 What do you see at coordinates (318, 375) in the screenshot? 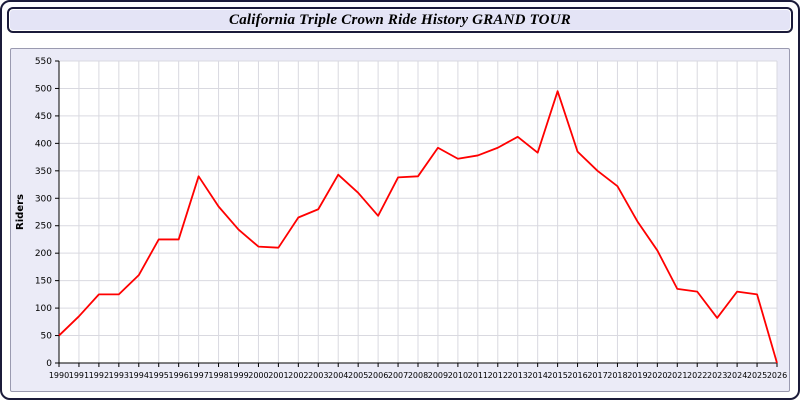
I see `x-tick-label: 2003` at bounding box center [318, 375].